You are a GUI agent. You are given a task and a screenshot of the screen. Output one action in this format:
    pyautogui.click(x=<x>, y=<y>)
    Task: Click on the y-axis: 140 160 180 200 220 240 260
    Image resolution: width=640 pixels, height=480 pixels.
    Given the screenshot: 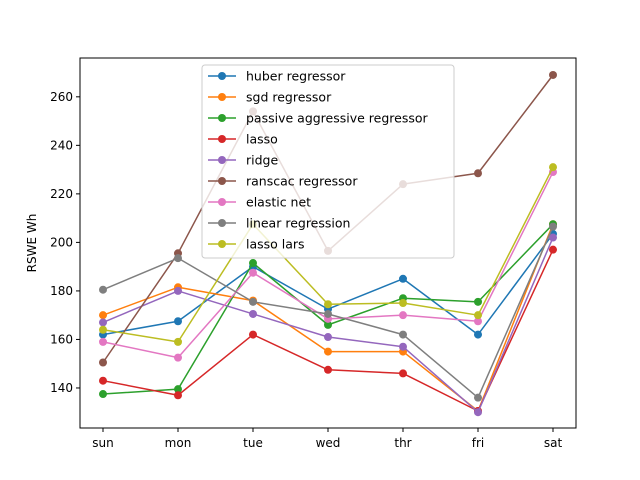 What is the action you would take?
    pyautogui.click(x=65, y=242)
    